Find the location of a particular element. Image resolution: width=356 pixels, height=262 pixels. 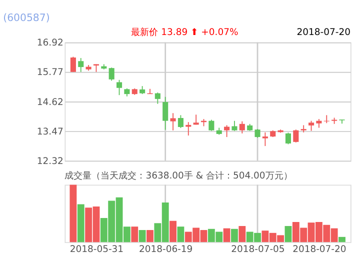

y-tick-label: 15.77 is located at coordinates (50, 72).